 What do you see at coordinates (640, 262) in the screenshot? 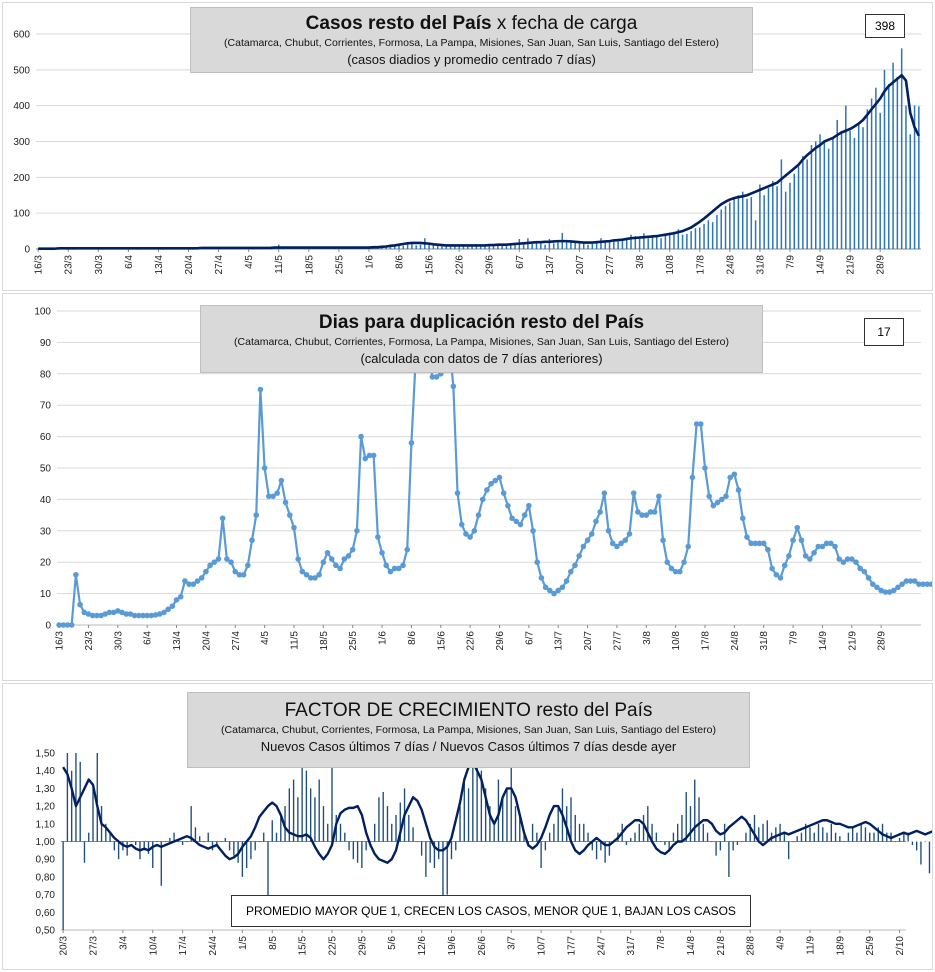
I see `x-tick-label: 3/8` at bounding box center [640, 262].